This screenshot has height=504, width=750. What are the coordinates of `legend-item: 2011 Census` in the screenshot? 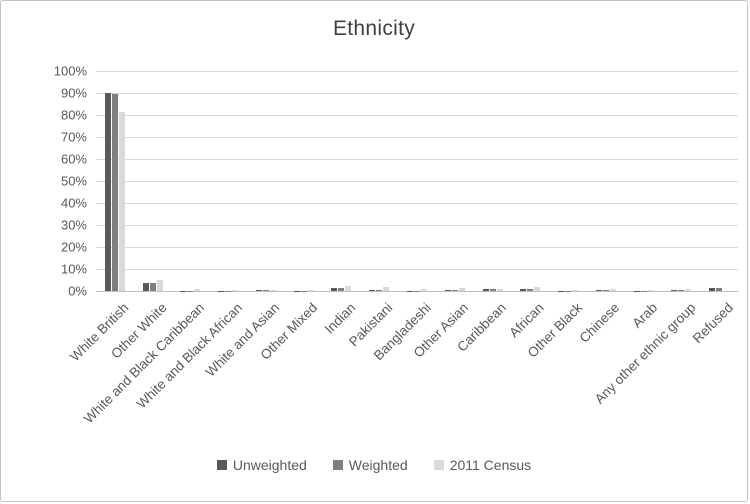 It's located at (482, 465).